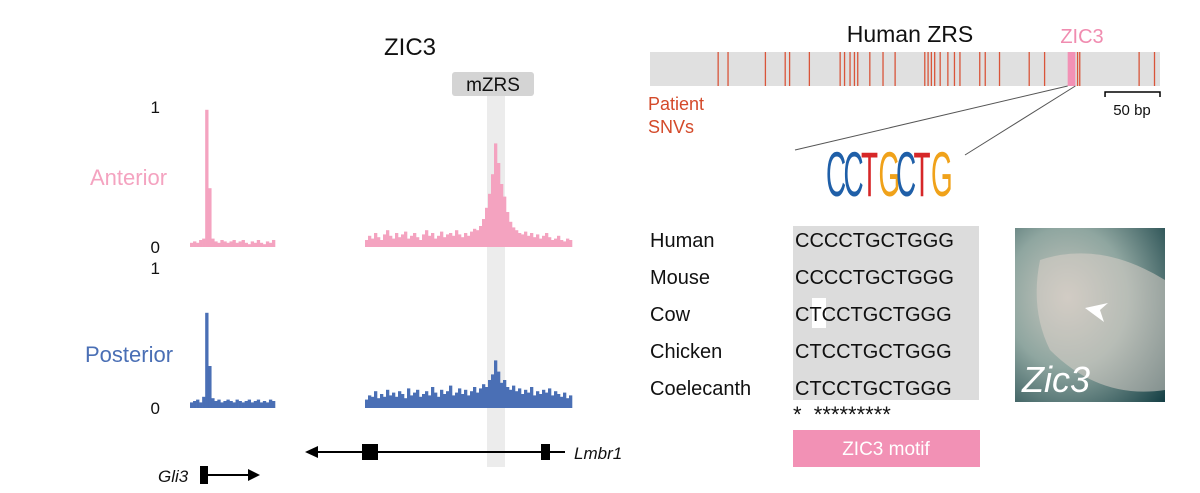 The height and width of the screenshot is (493, 1200). What do you see at coordinates (155, 268) in the screenshot?
I see `y-tick-label: 1` at bounding box center [155, 268].